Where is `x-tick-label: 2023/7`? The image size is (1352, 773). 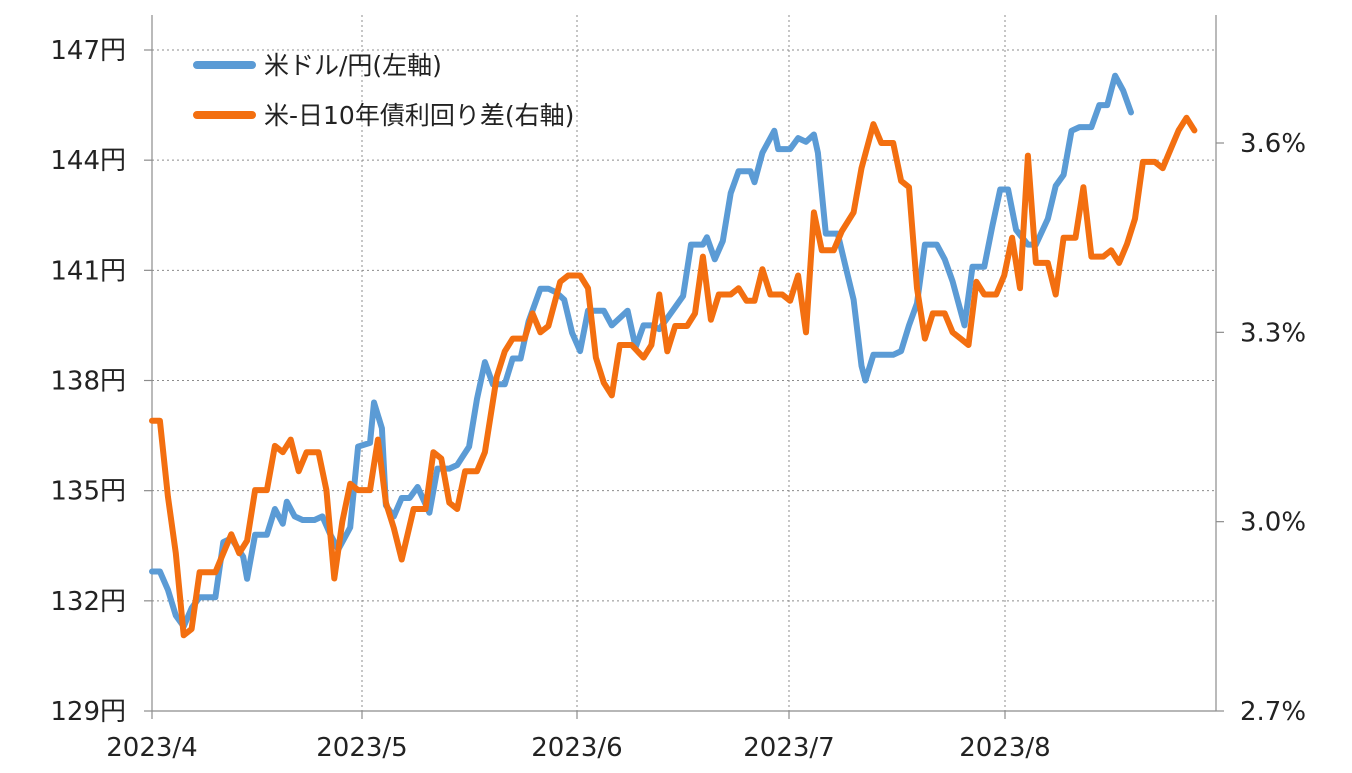
x-tick-label: 2023/7 is located at coordinates (788, 748).